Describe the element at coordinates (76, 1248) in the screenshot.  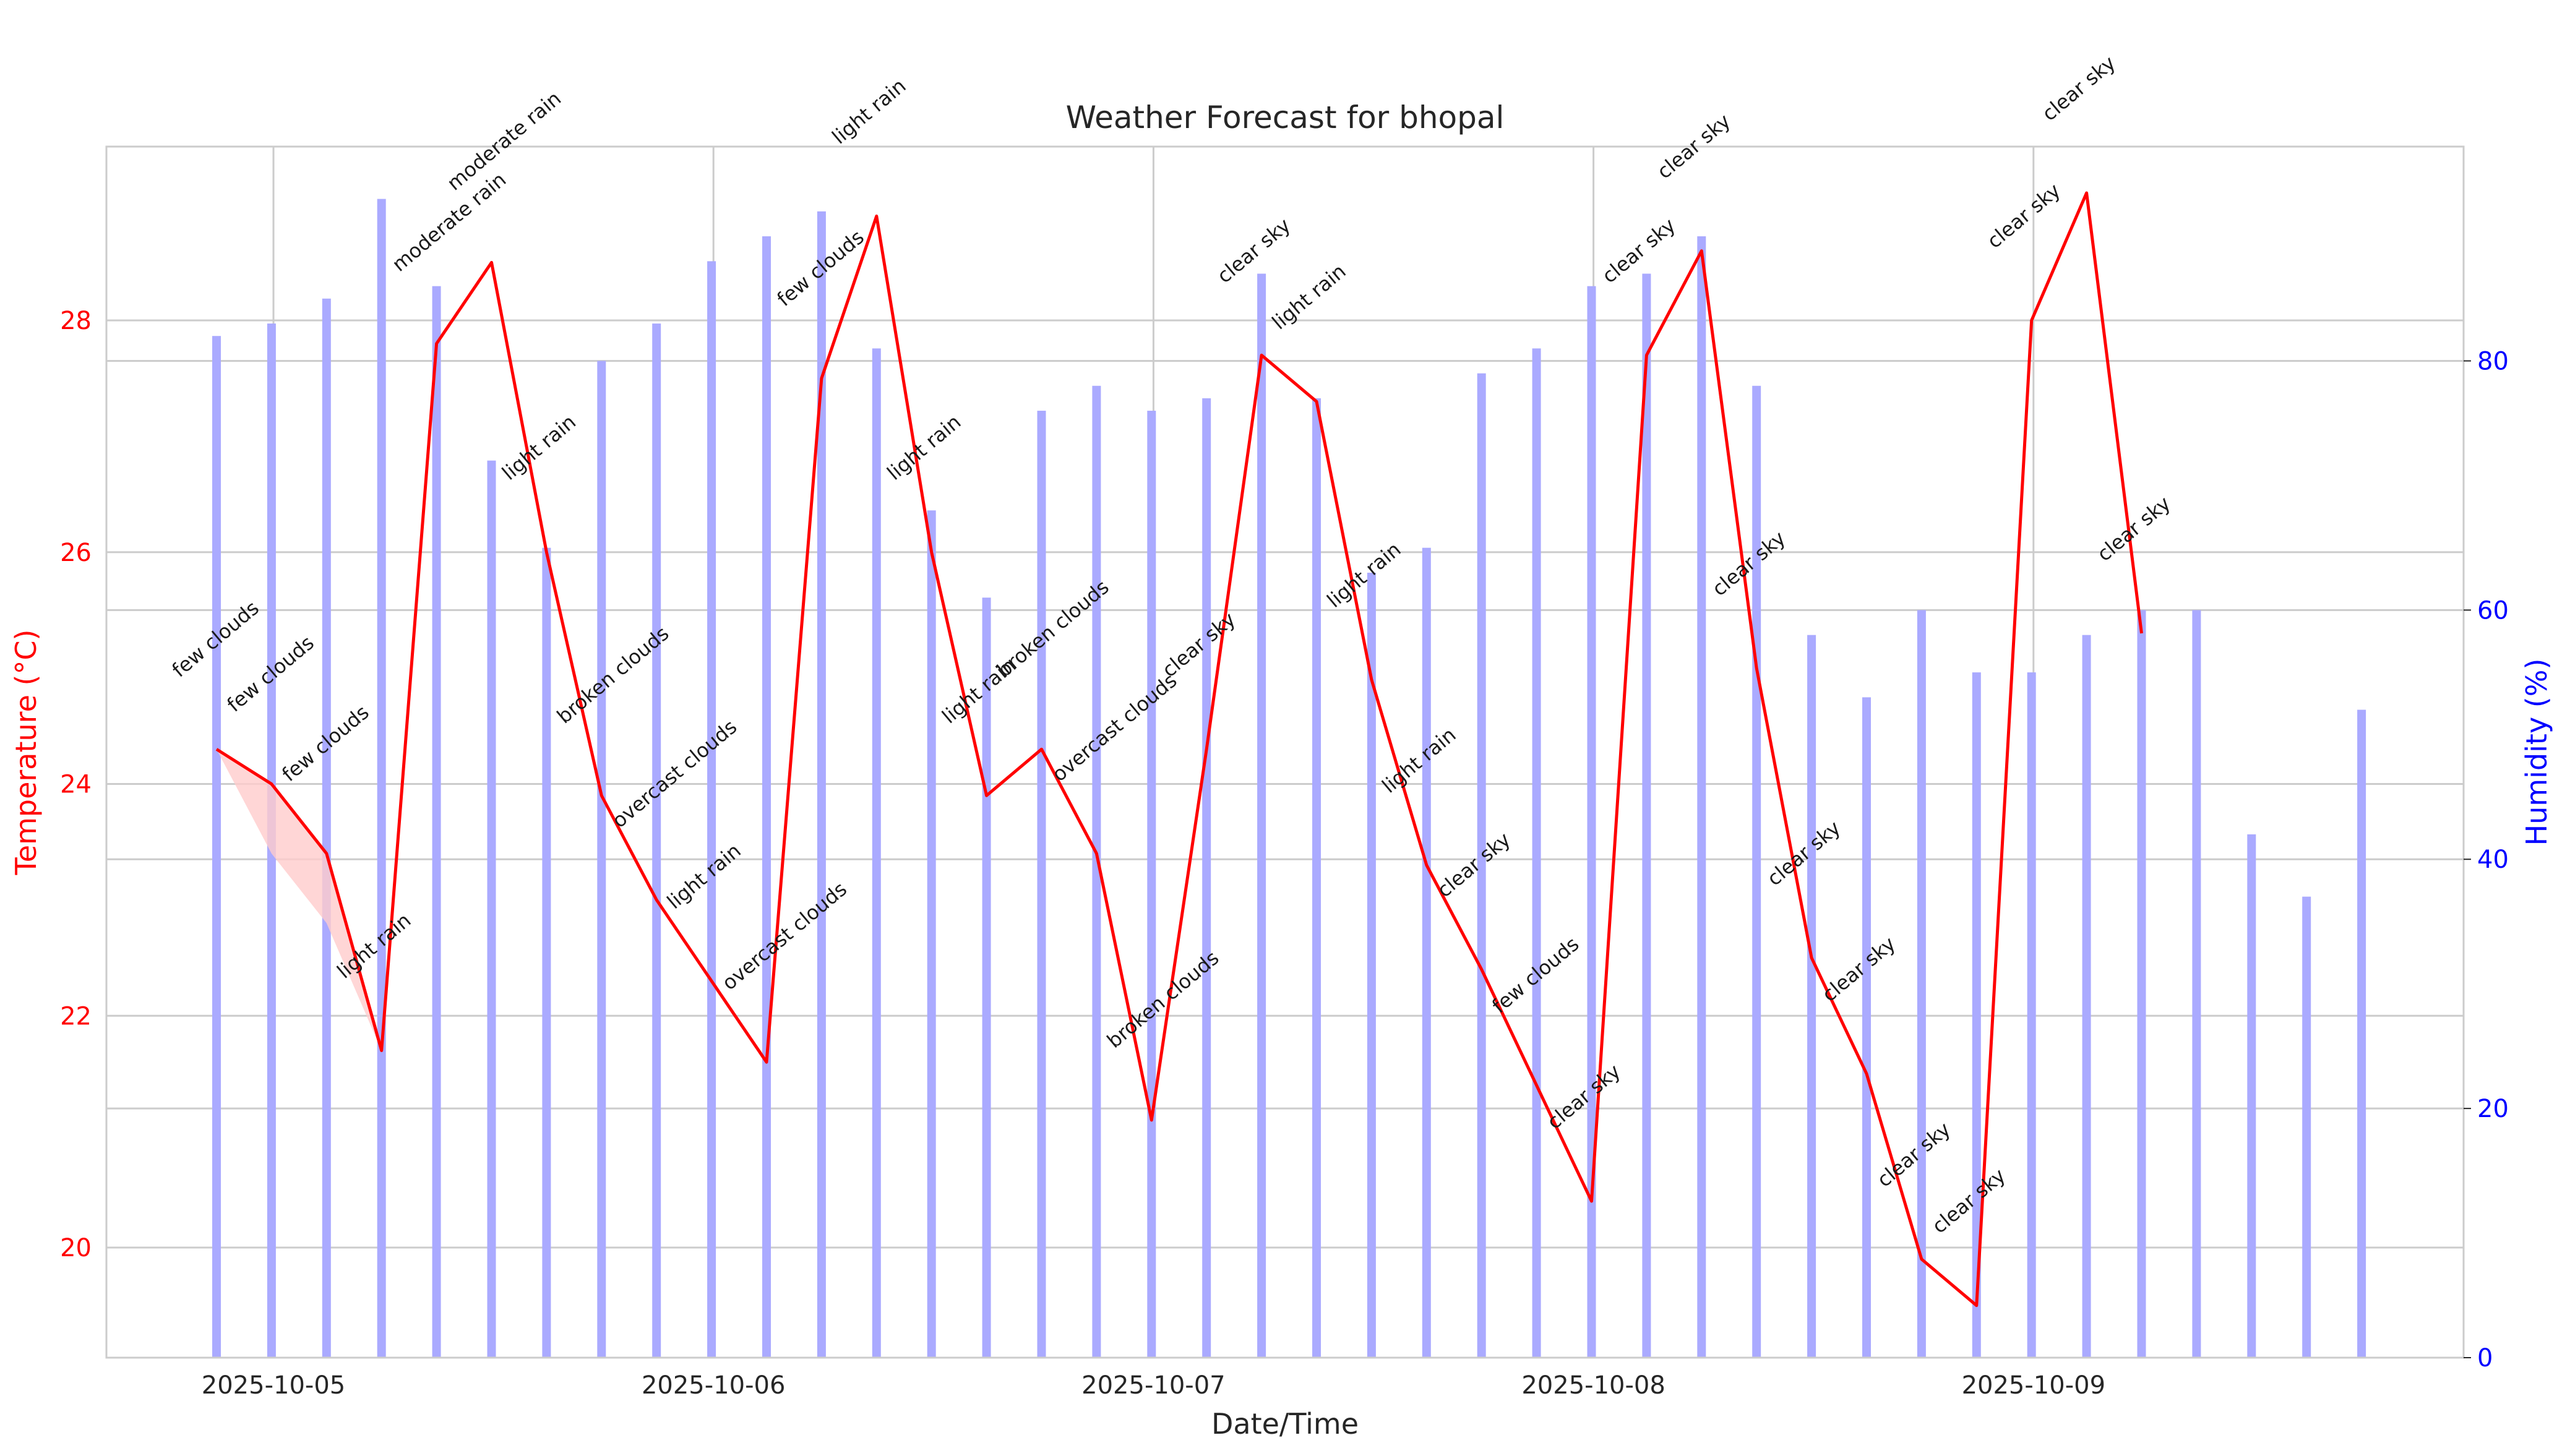
I see `y-left-tick-label: 20` at that location.